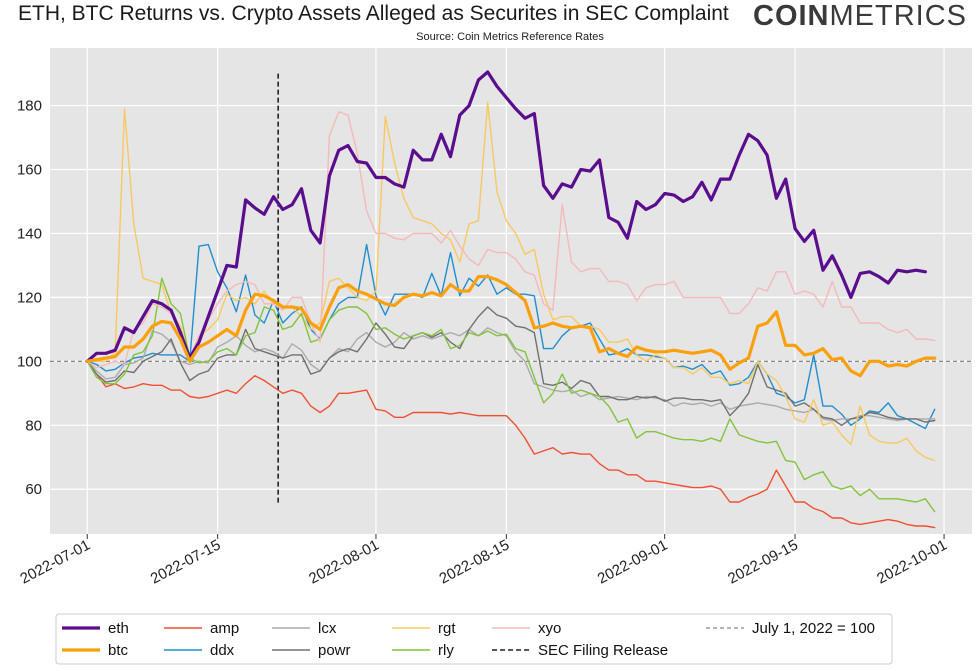 This screenshot has height=671, width=977. I want to click on legend-label: rgt, so click(447, 628).